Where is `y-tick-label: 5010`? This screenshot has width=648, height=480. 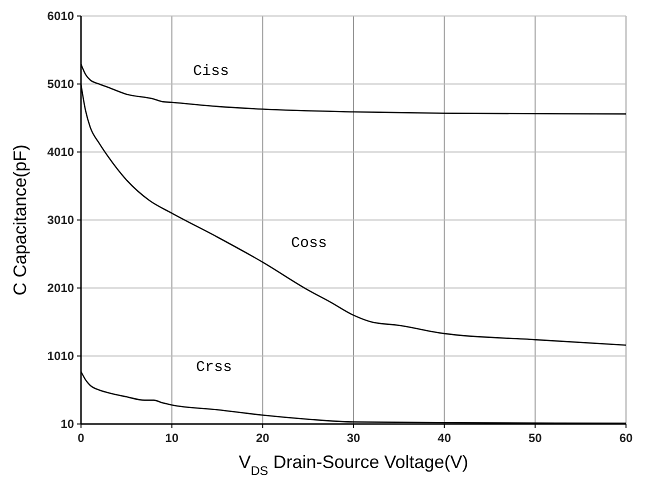
y-tick-label: 5010 is located at coordinates (60, 84).